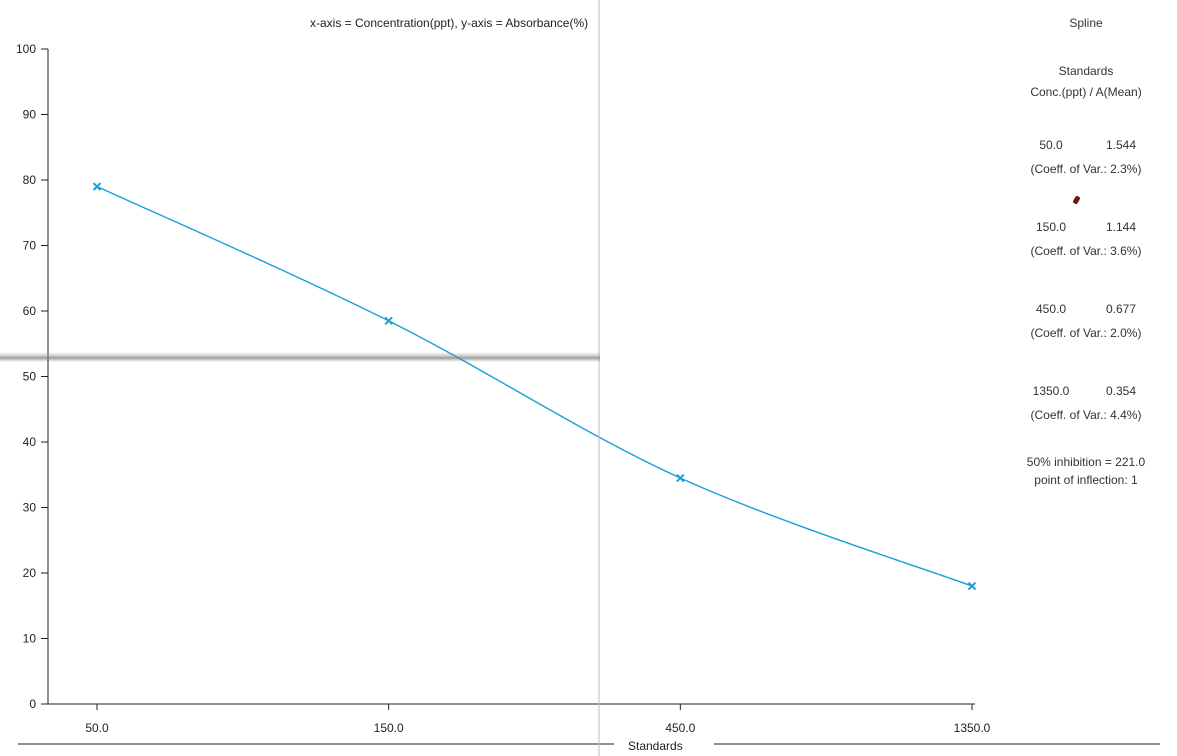 This screenshot has height=756, width=1177. What do you see at coordinates (1086, 321) in the screenshot?
I see `standard-row: 450.0 0.677 (Coeff. of Var.: 2.0%)` at bounding box center [1086, 321].